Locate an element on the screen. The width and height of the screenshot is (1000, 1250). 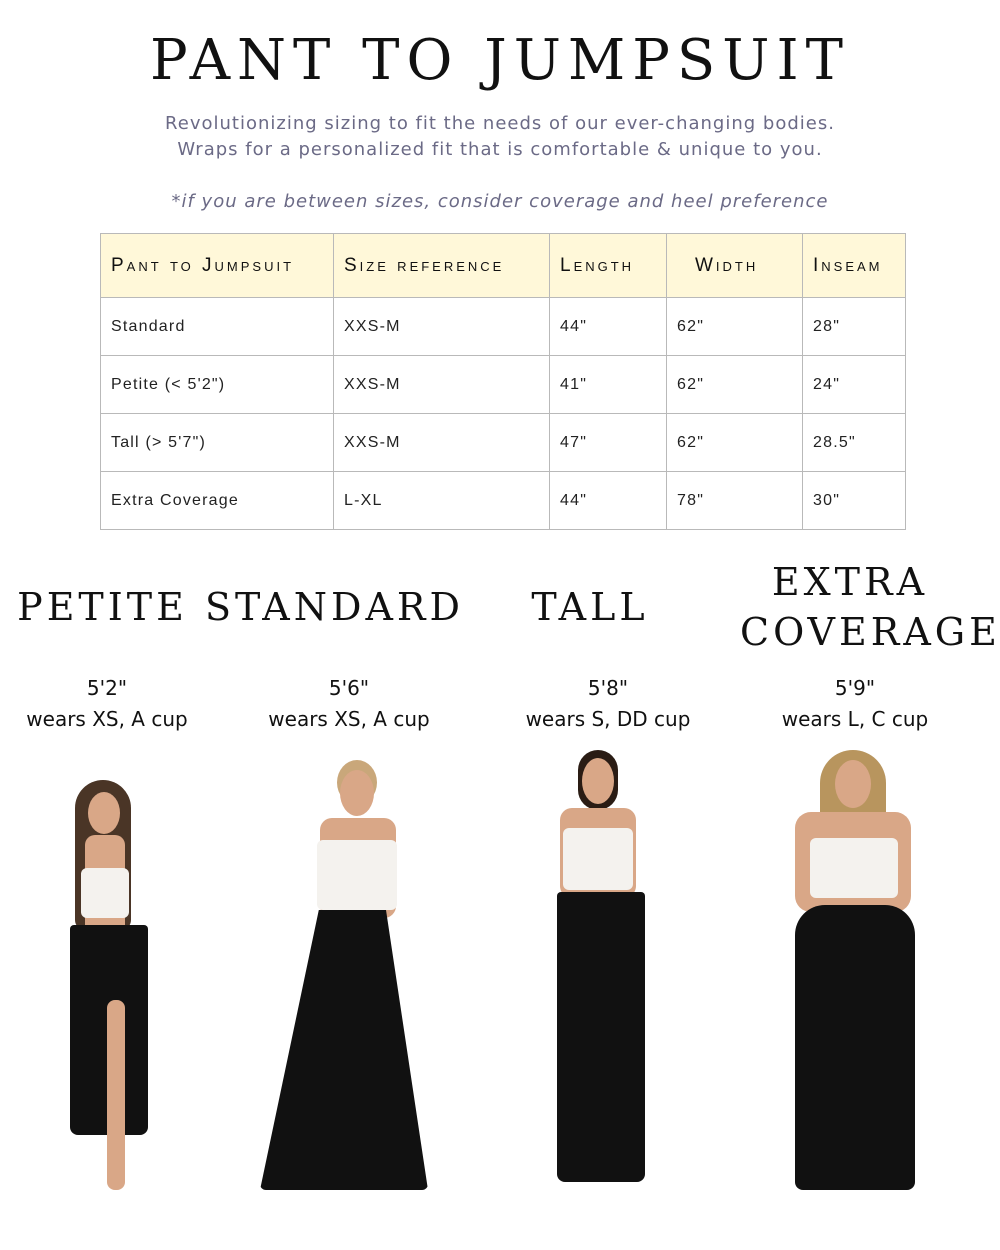
model-photo-extra-coverage is located at coordinates (852, 980).